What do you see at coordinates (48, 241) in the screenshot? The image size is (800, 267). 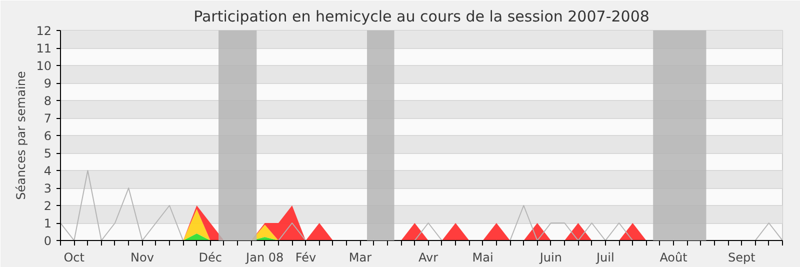 I see `y-tick-label: 0` at bounding box center [48, 241].